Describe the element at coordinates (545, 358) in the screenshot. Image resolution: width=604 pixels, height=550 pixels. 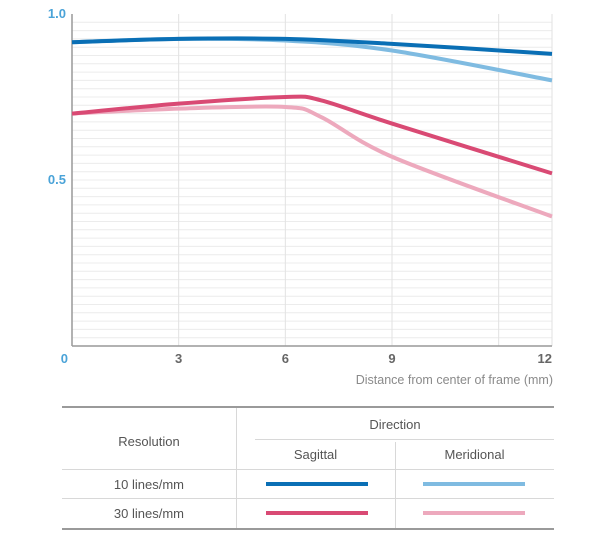
I see `x-tick-label: 12` at that location.